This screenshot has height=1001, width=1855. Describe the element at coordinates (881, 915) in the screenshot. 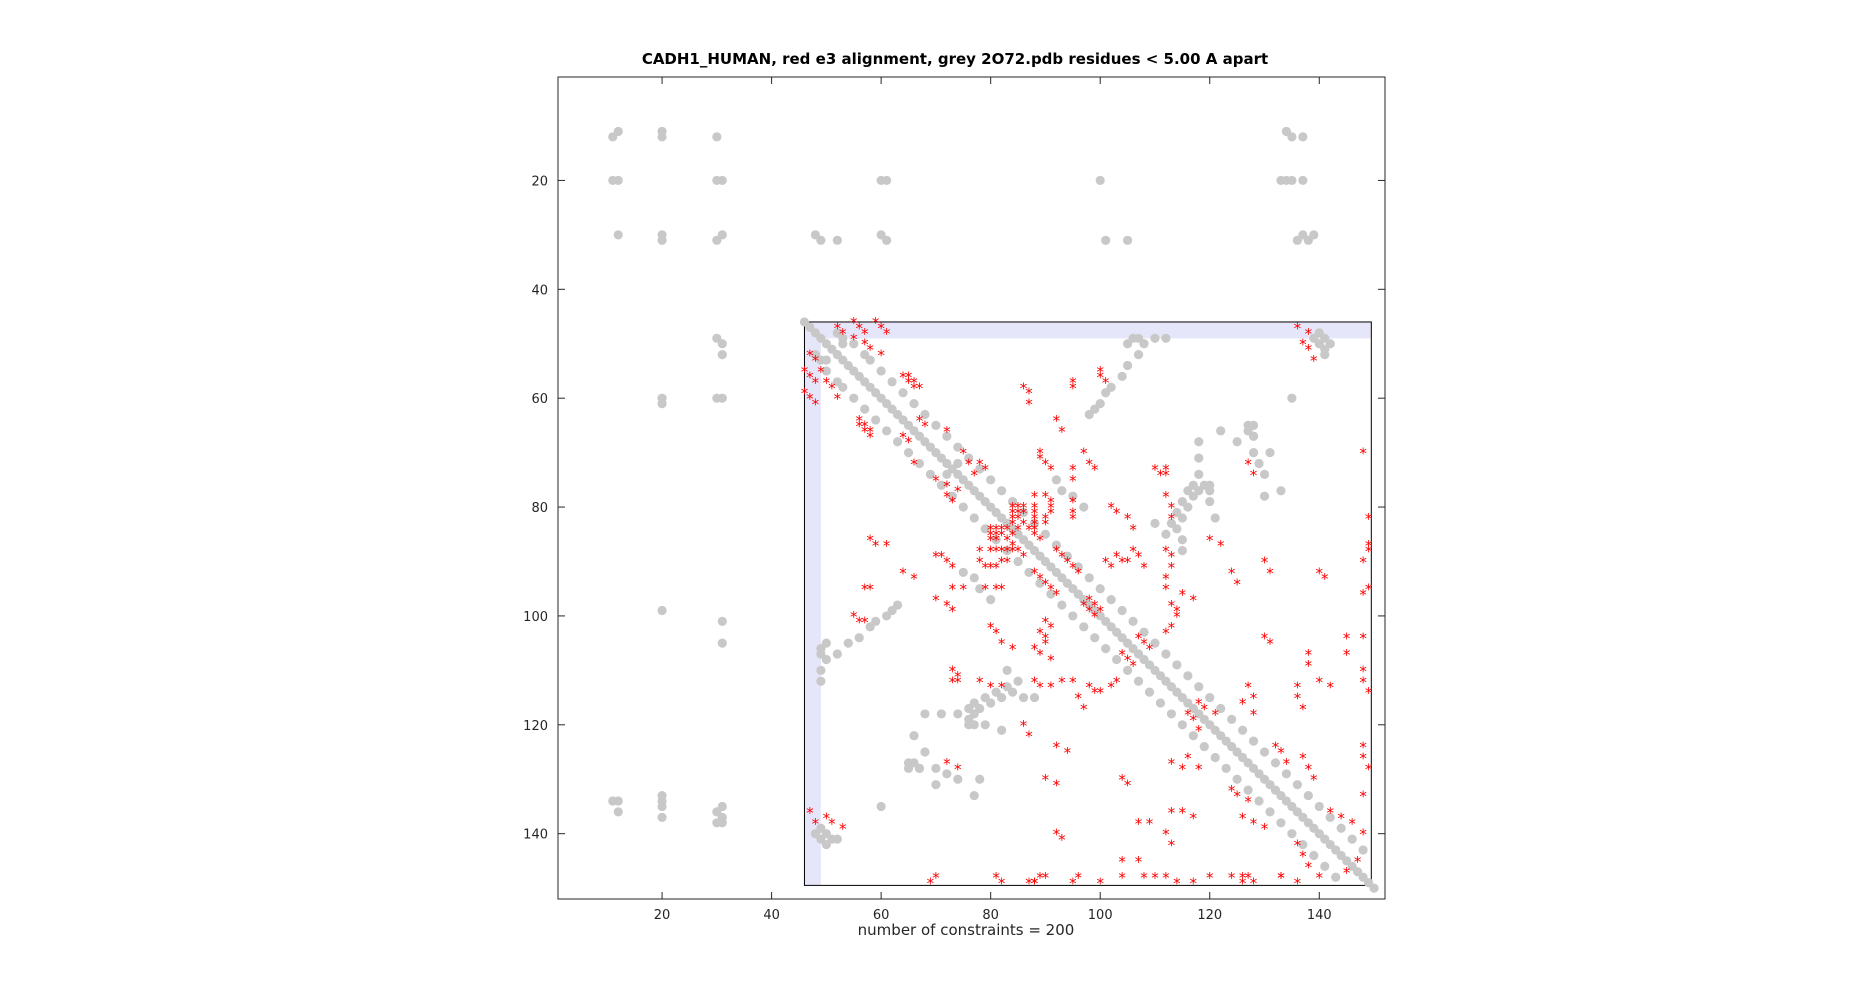

I see `x-tick-label: 60` at that location.